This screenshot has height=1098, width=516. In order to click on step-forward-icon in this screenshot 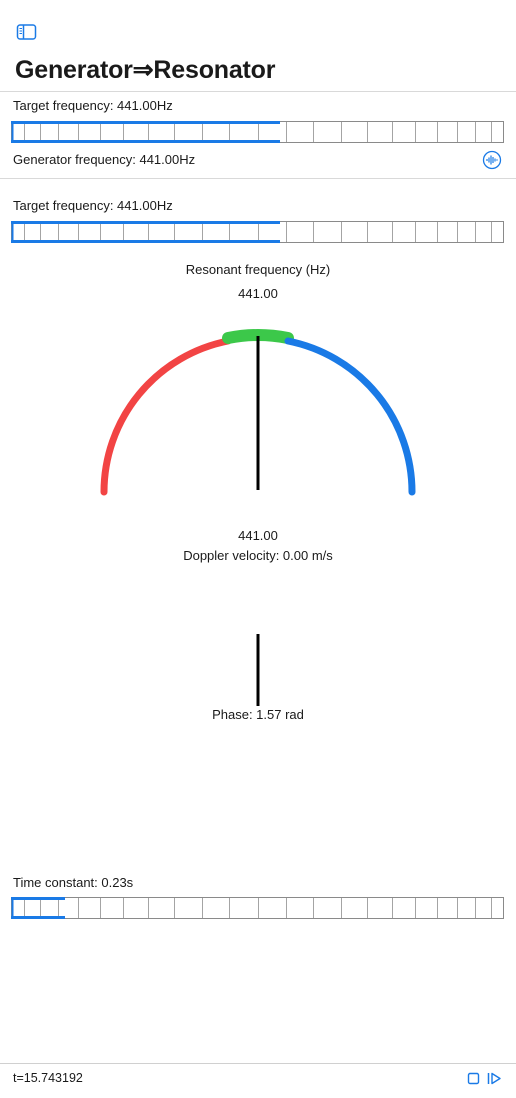, I will do `click(494, 1078)`.